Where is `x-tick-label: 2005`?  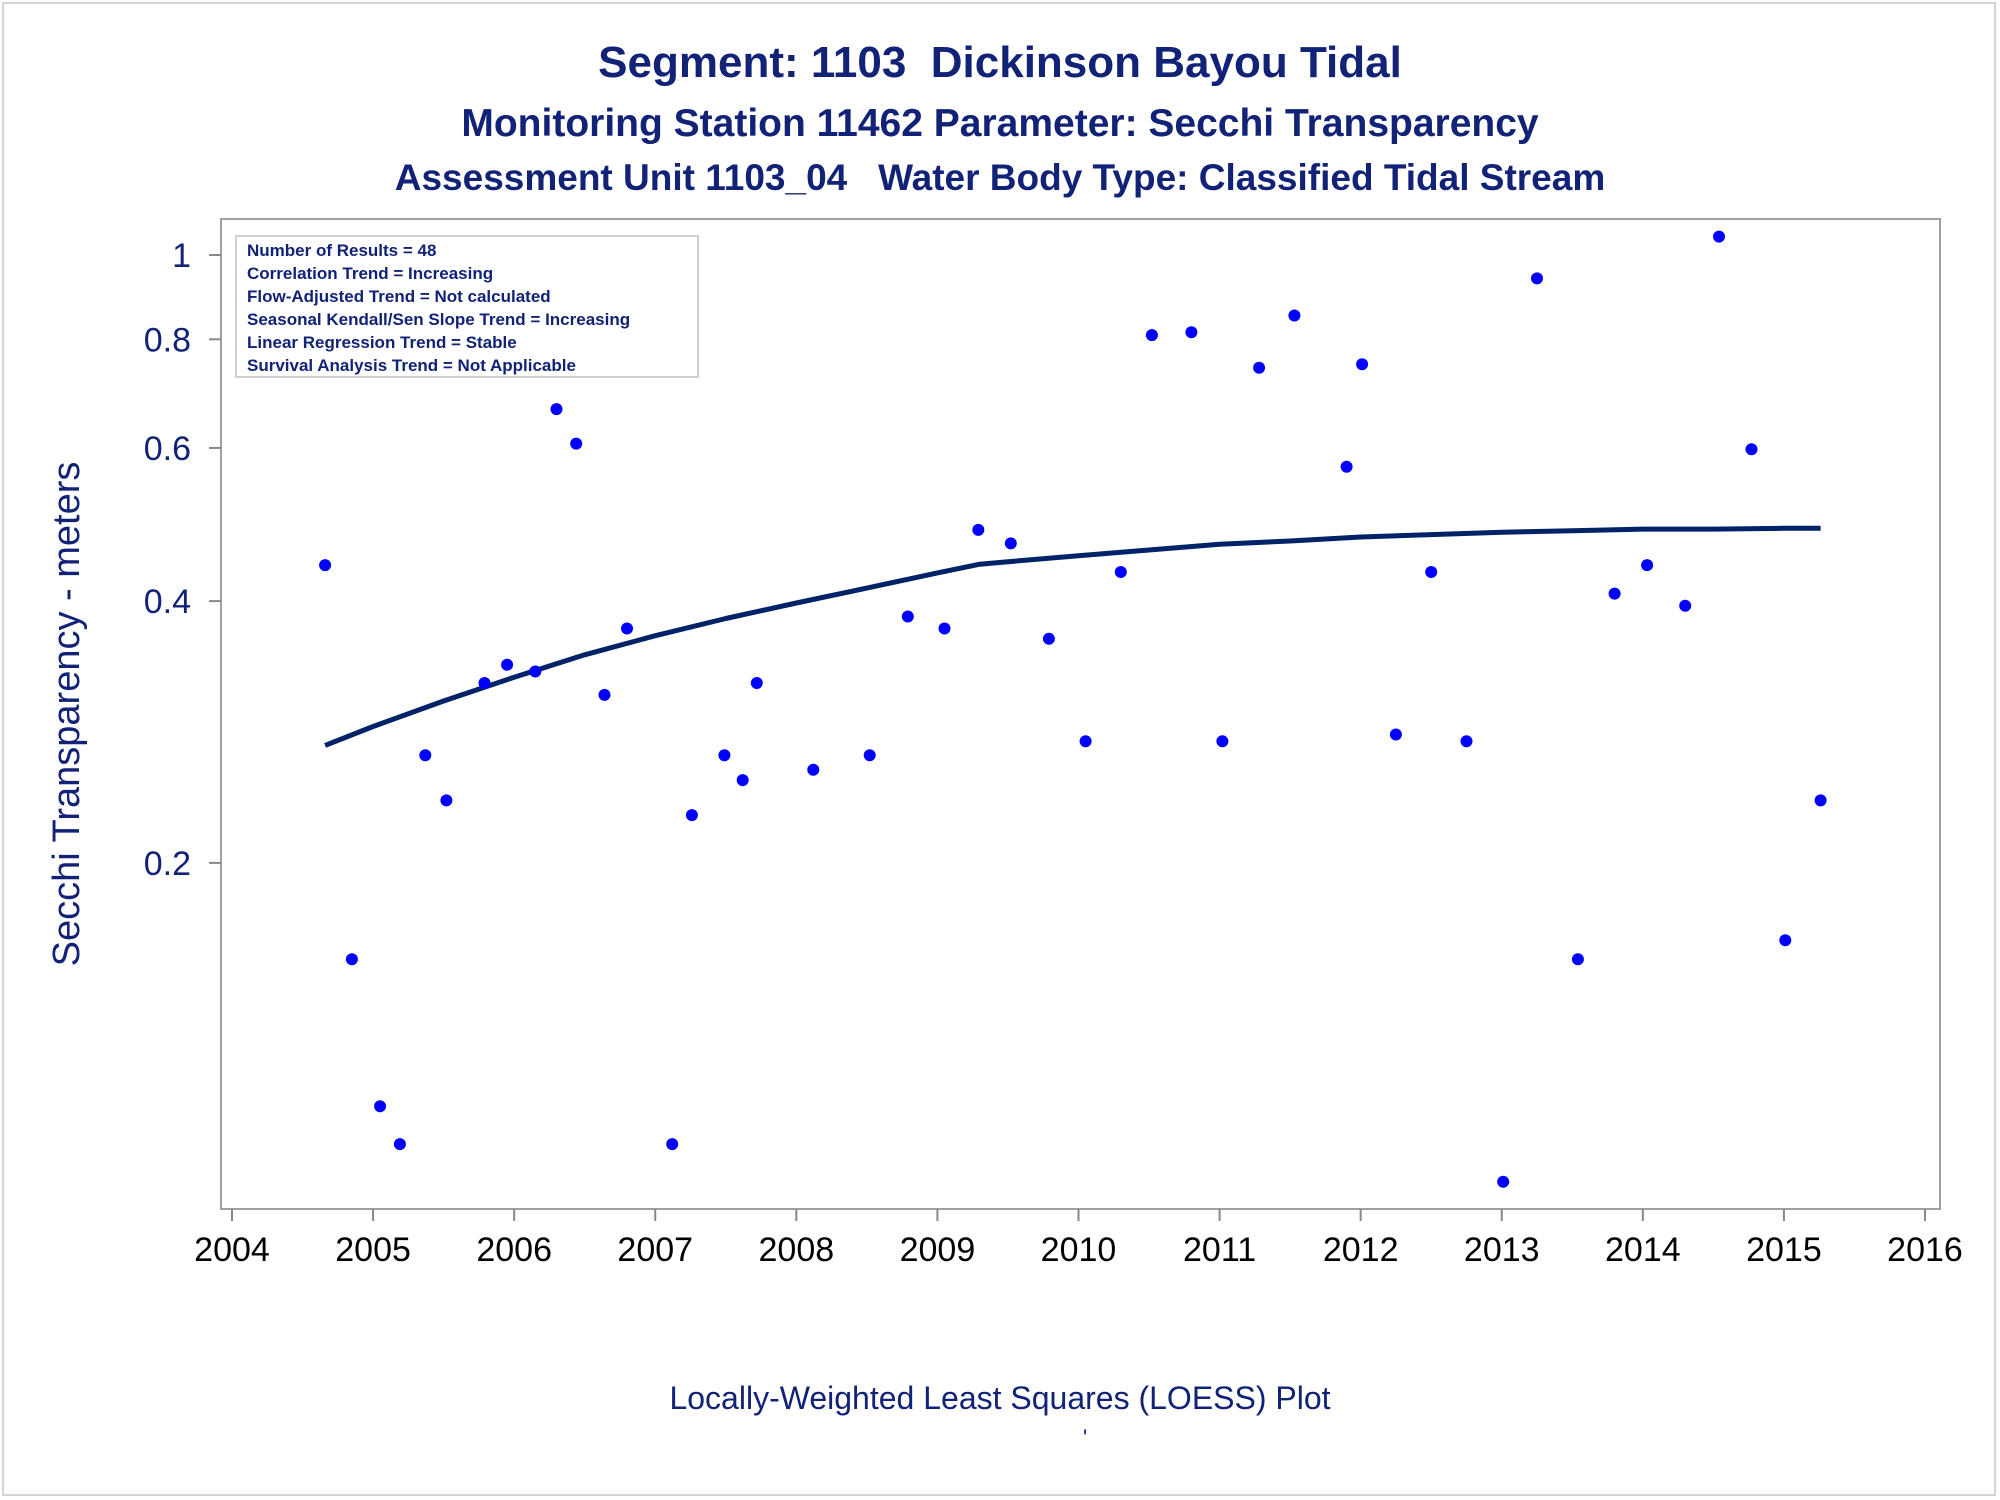 x-tick-label: 2005 is located at coordinates (373, 1250).